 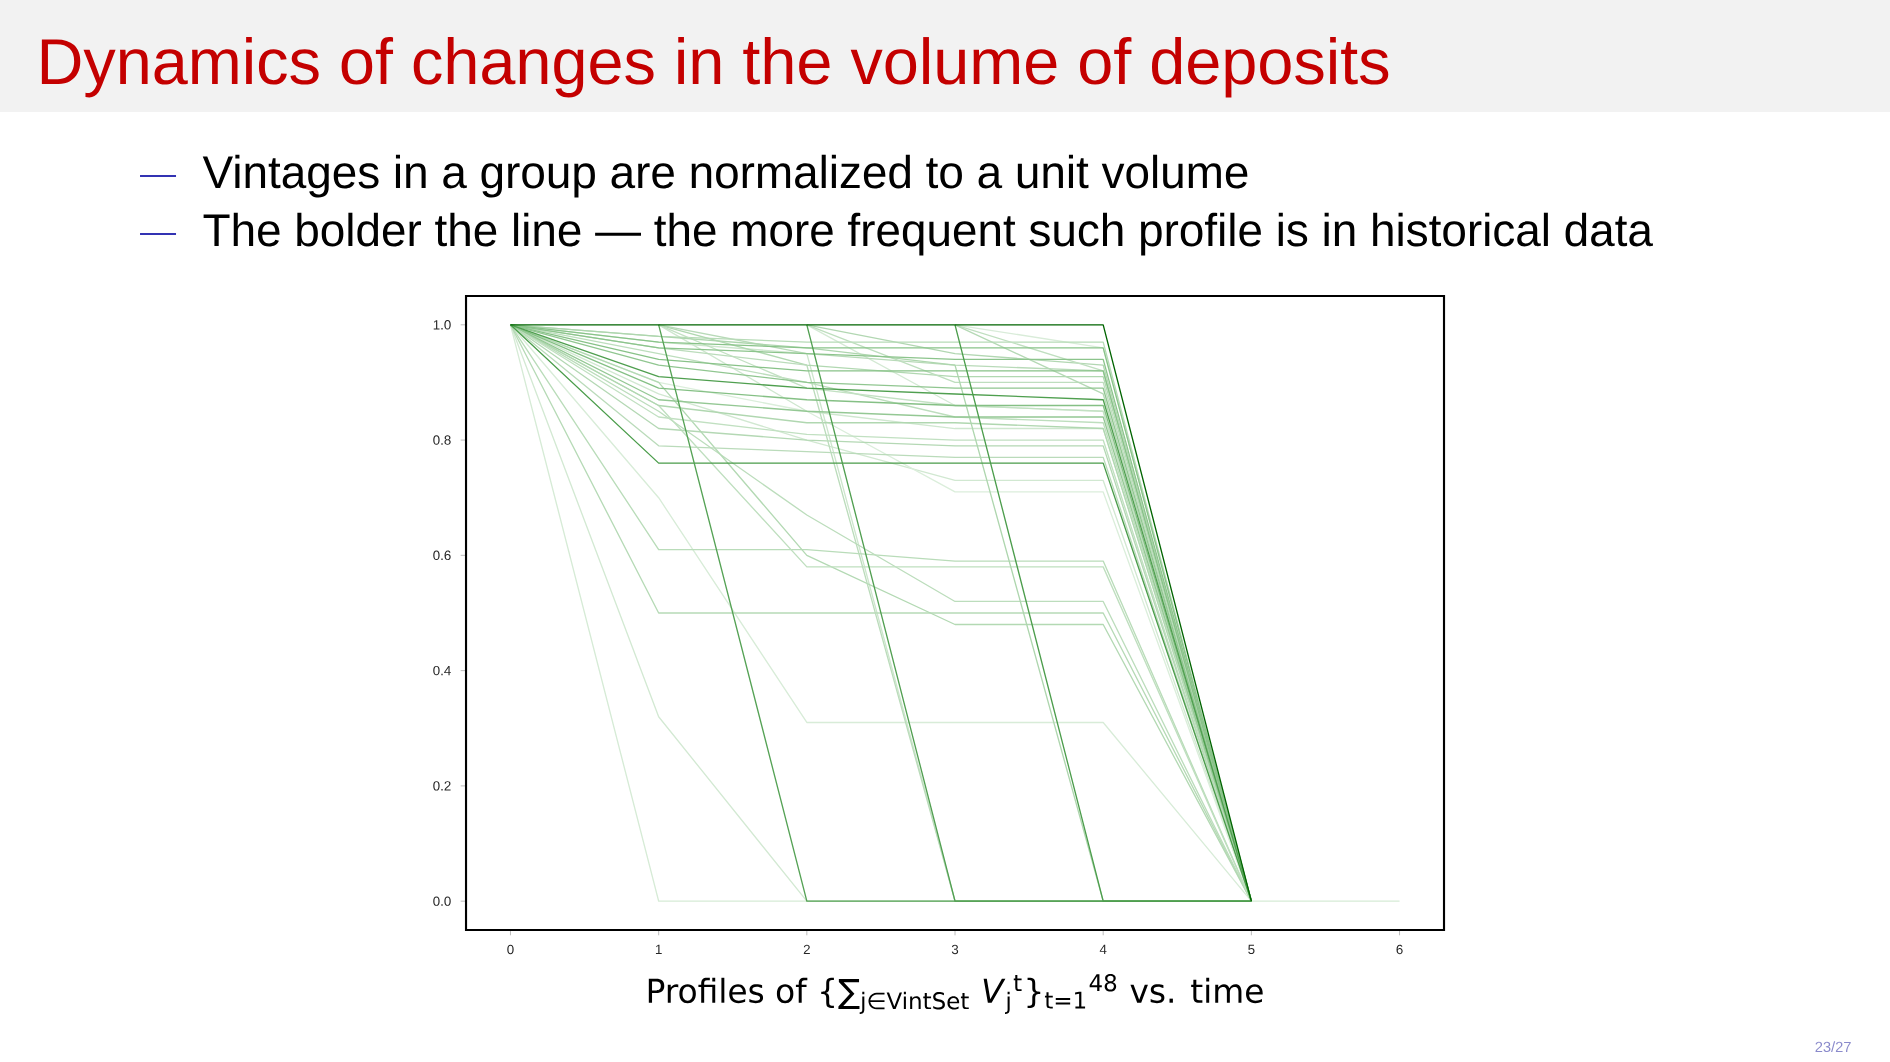 I want to click on text: The bolder the line — the more frequent such profile is in historical data, so click(x=928, y=234).